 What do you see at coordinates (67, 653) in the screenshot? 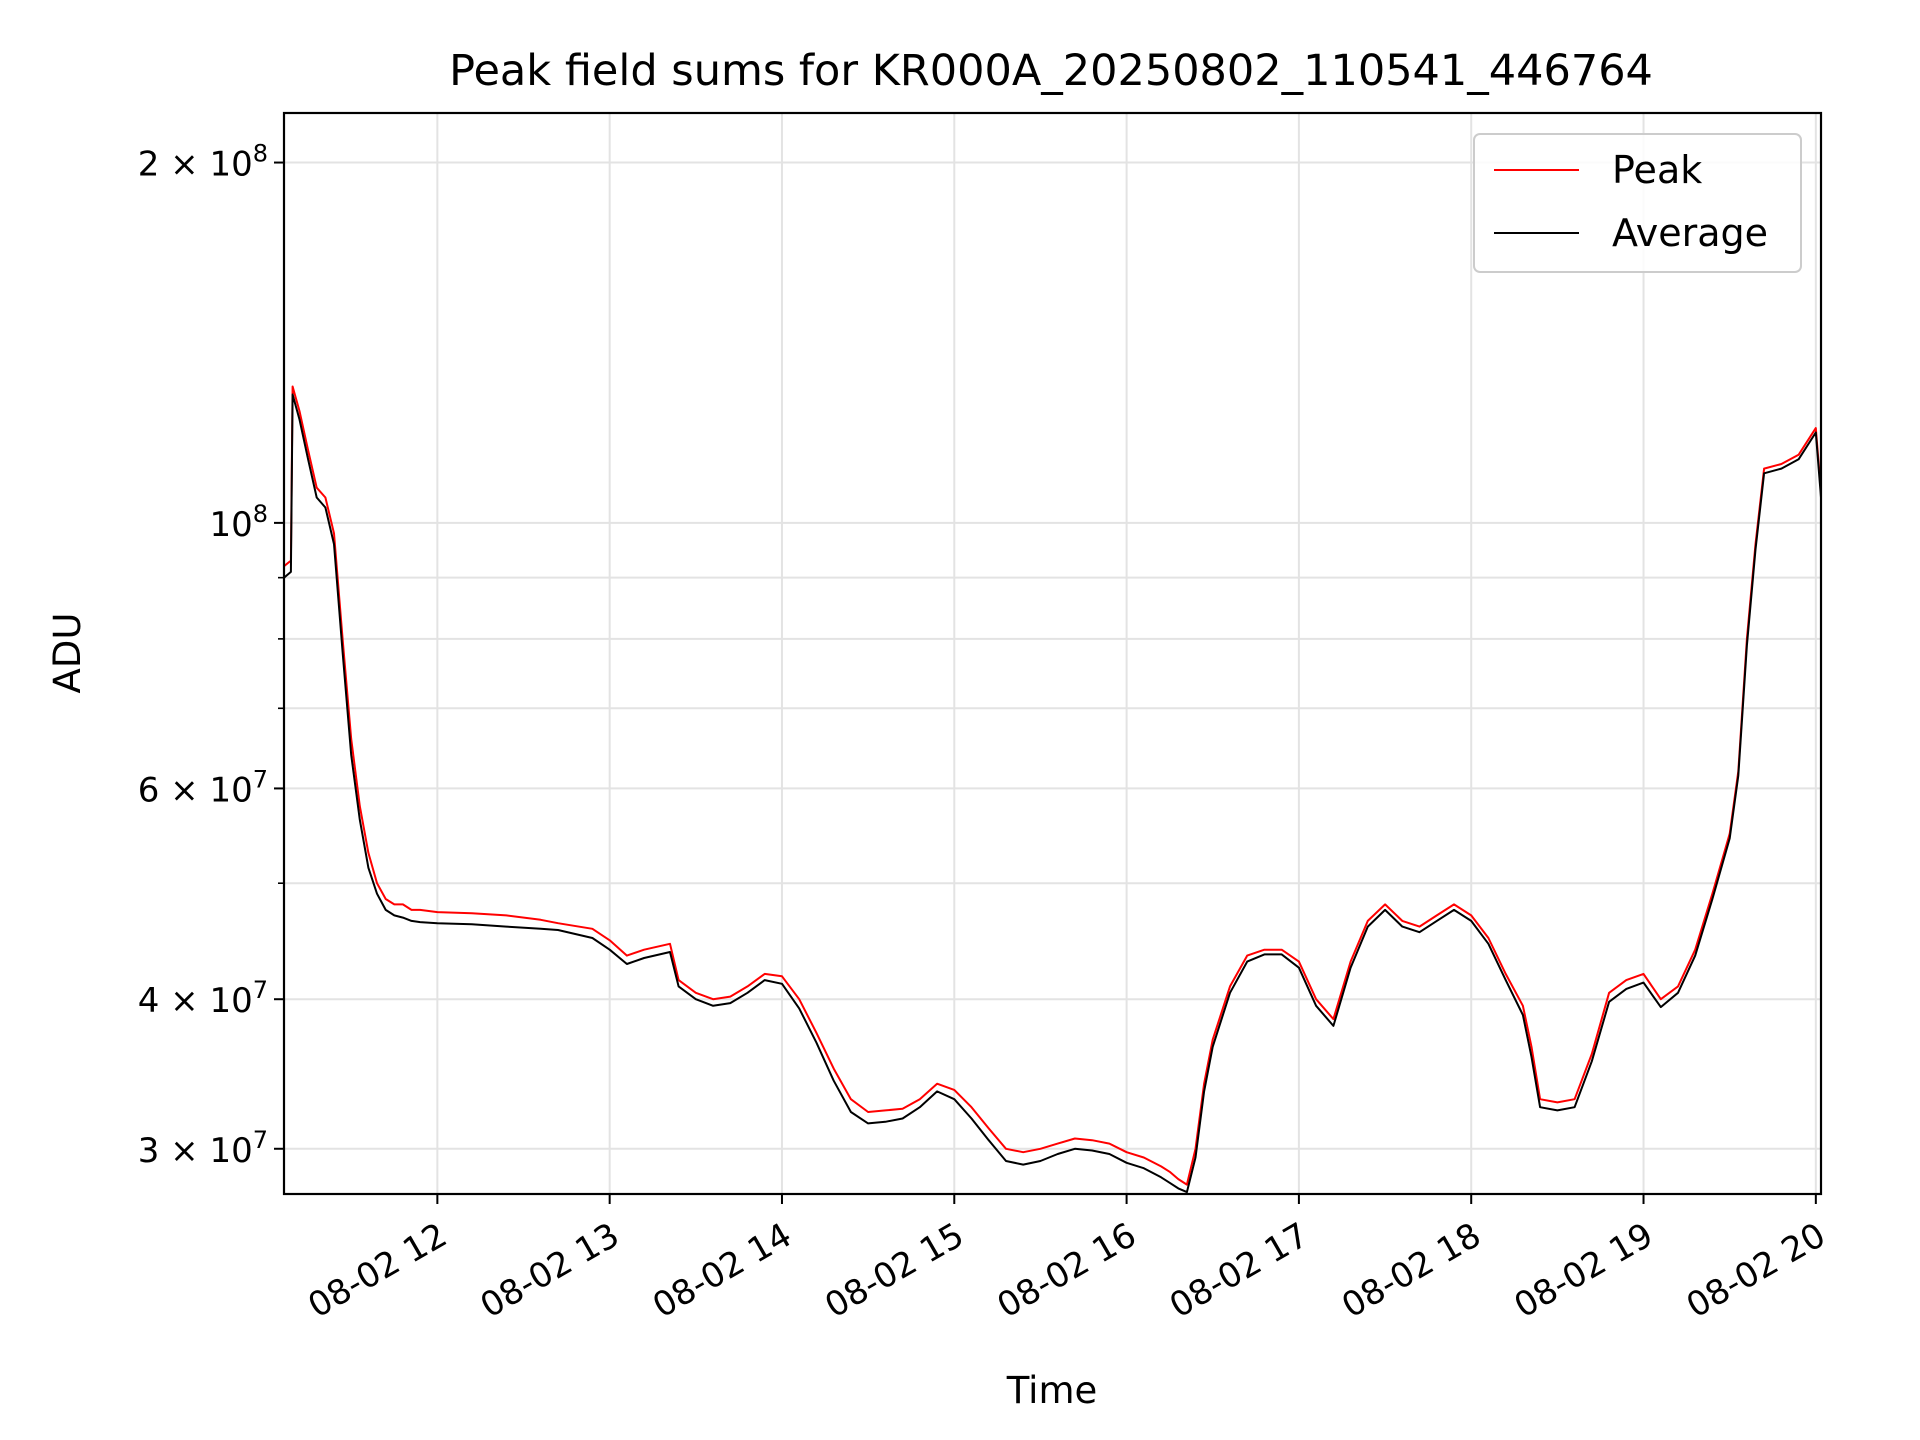
I see `y-axis-label: ADU` at bounding box center [67, 653].